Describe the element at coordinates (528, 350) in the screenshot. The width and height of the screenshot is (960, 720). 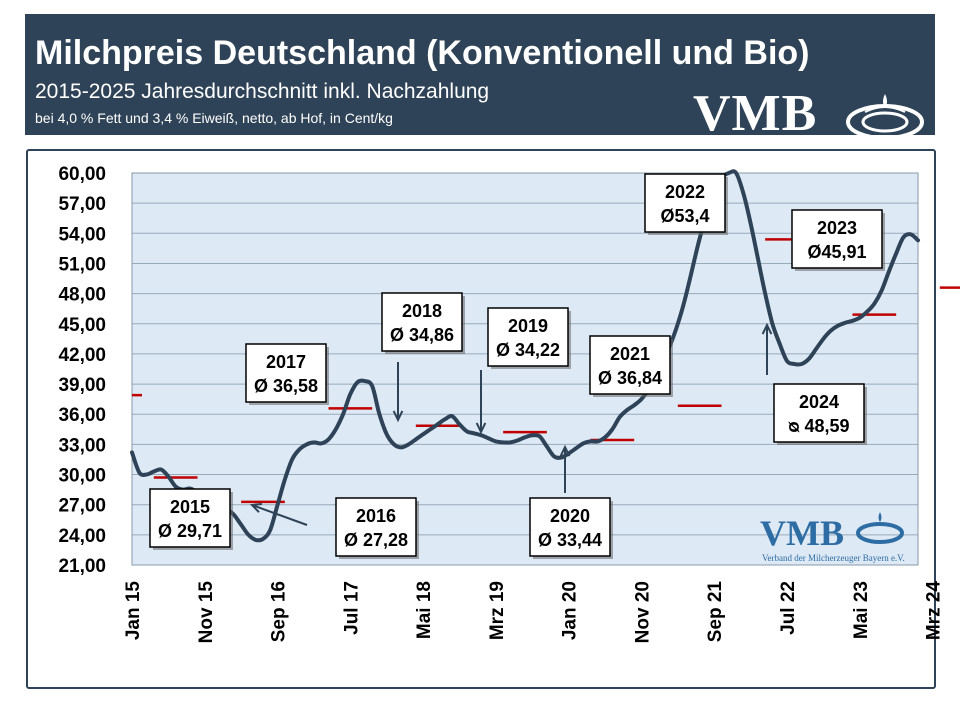
I see `annotation-average: Ø 34,22` at that location.